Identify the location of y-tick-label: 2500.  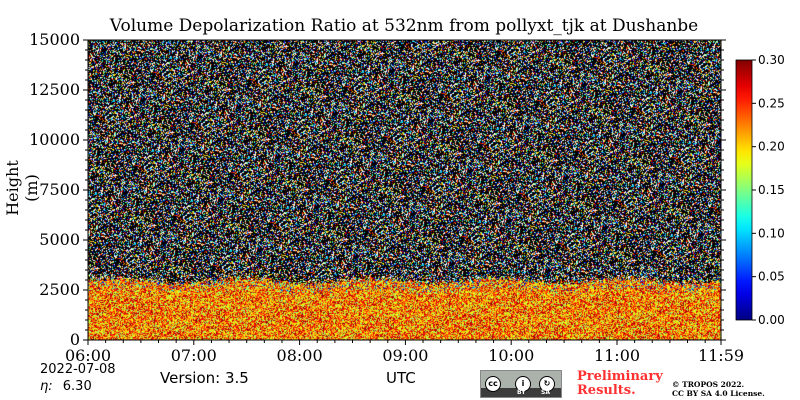
(59, 289).